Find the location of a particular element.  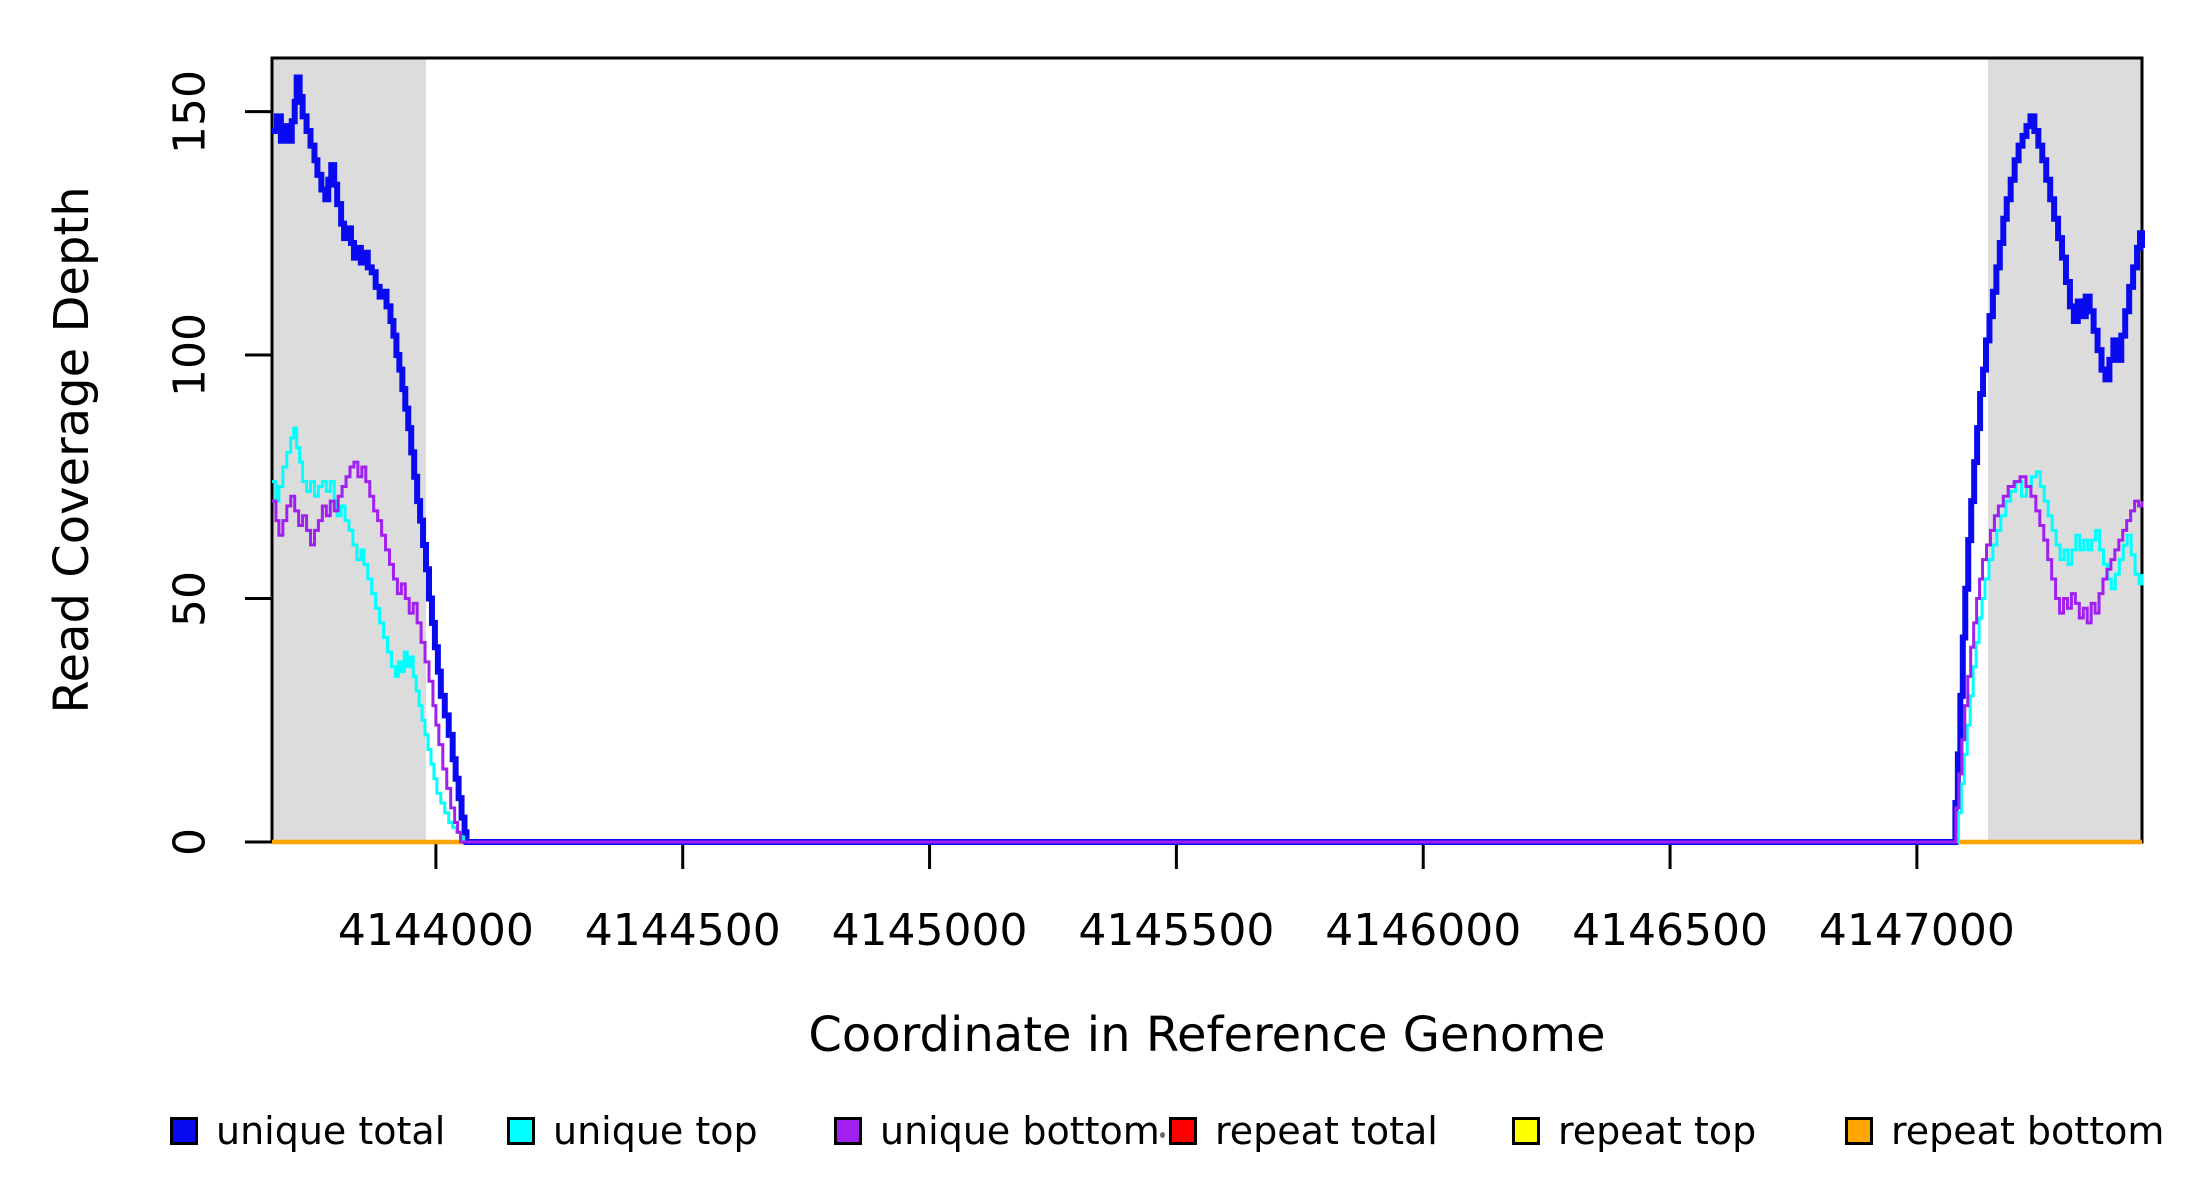

legend-item-repeat-bottom: repeat bottom is located at coordinates (2004, 1131).